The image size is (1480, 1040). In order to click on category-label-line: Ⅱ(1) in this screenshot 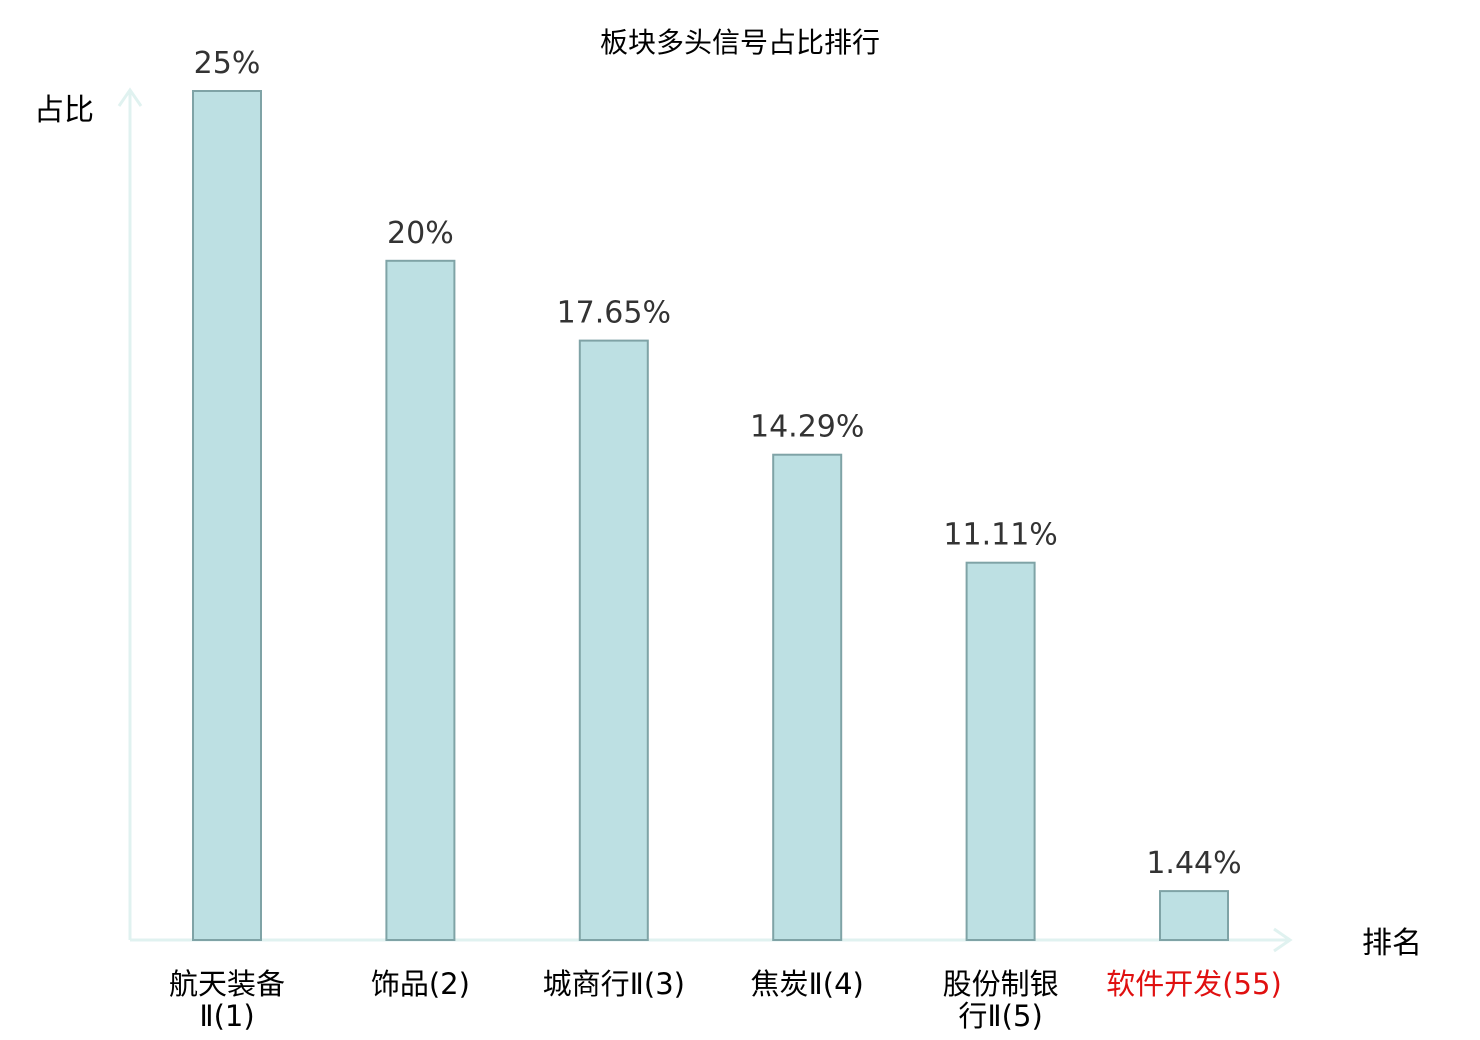, I will do `click(226, 1016)`.